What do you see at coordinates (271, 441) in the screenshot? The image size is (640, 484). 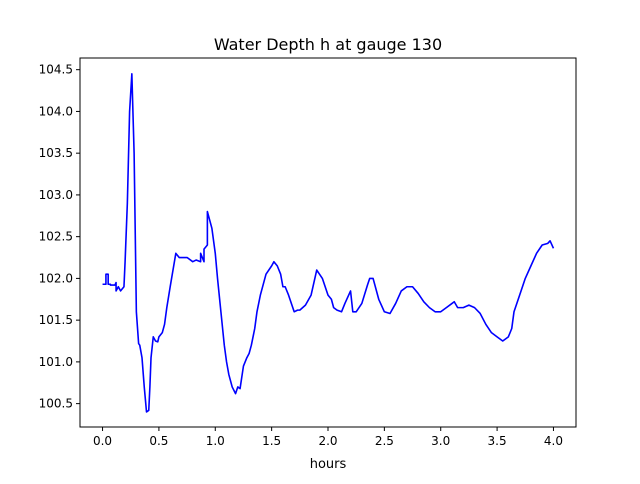 I see `x-tick-label: 1.5` at bounding box center [271, 441].